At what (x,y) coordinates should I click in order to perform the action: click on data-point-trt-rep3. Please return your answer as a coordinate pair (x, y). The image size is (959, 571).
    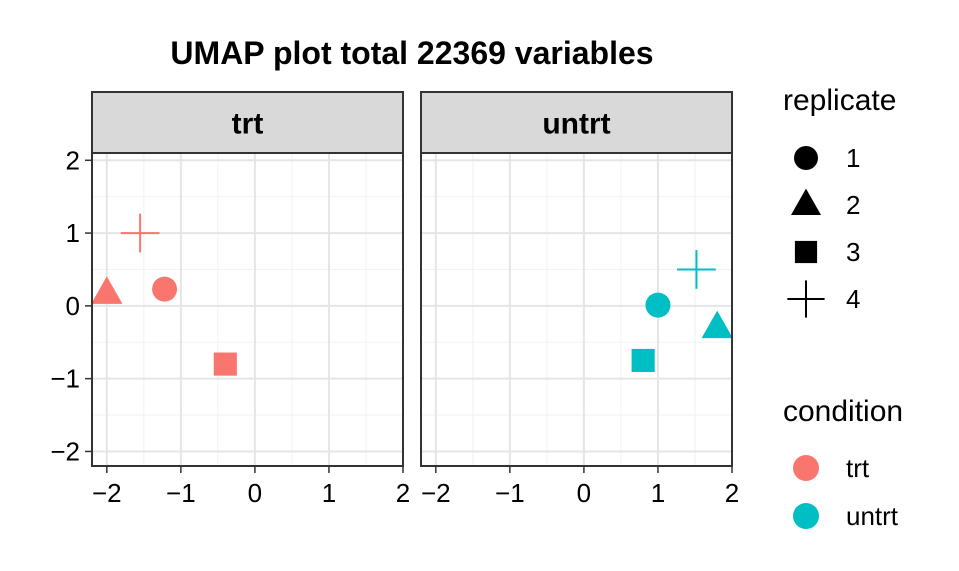
    Looking at the image, I should click on (225, 364).